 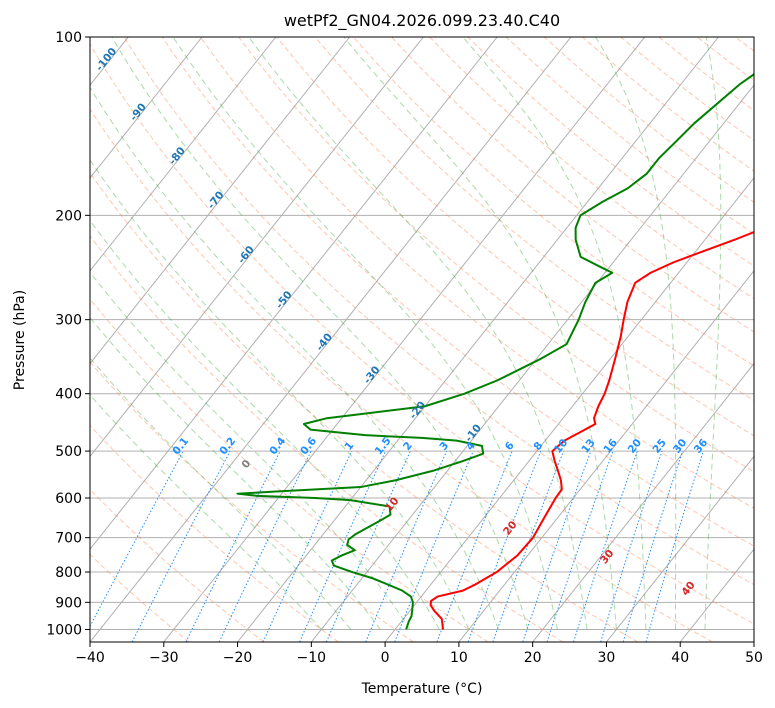 I want to click on y-tick-label: 100, so click(x=68, y=38).